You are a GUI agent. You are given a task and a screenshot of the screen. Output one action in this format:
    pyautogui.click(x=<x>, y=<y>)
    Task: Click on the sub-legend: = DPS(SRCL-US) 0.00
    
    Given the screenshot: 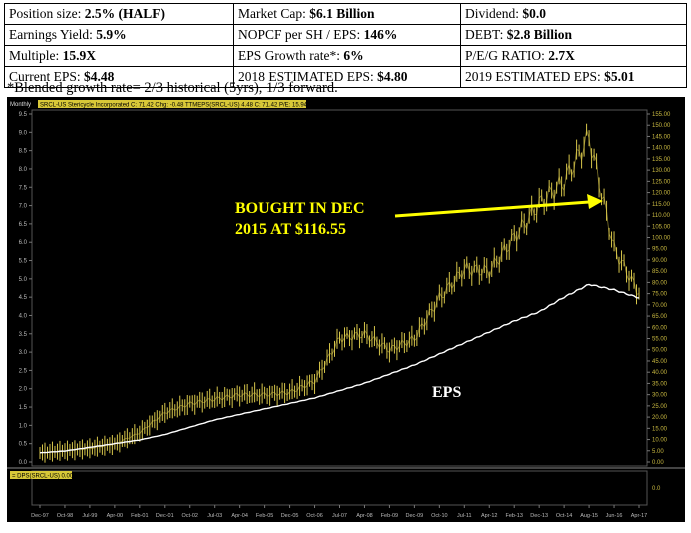 What is the action you would take?
    pyautogui.click(x=43, y=477)
    